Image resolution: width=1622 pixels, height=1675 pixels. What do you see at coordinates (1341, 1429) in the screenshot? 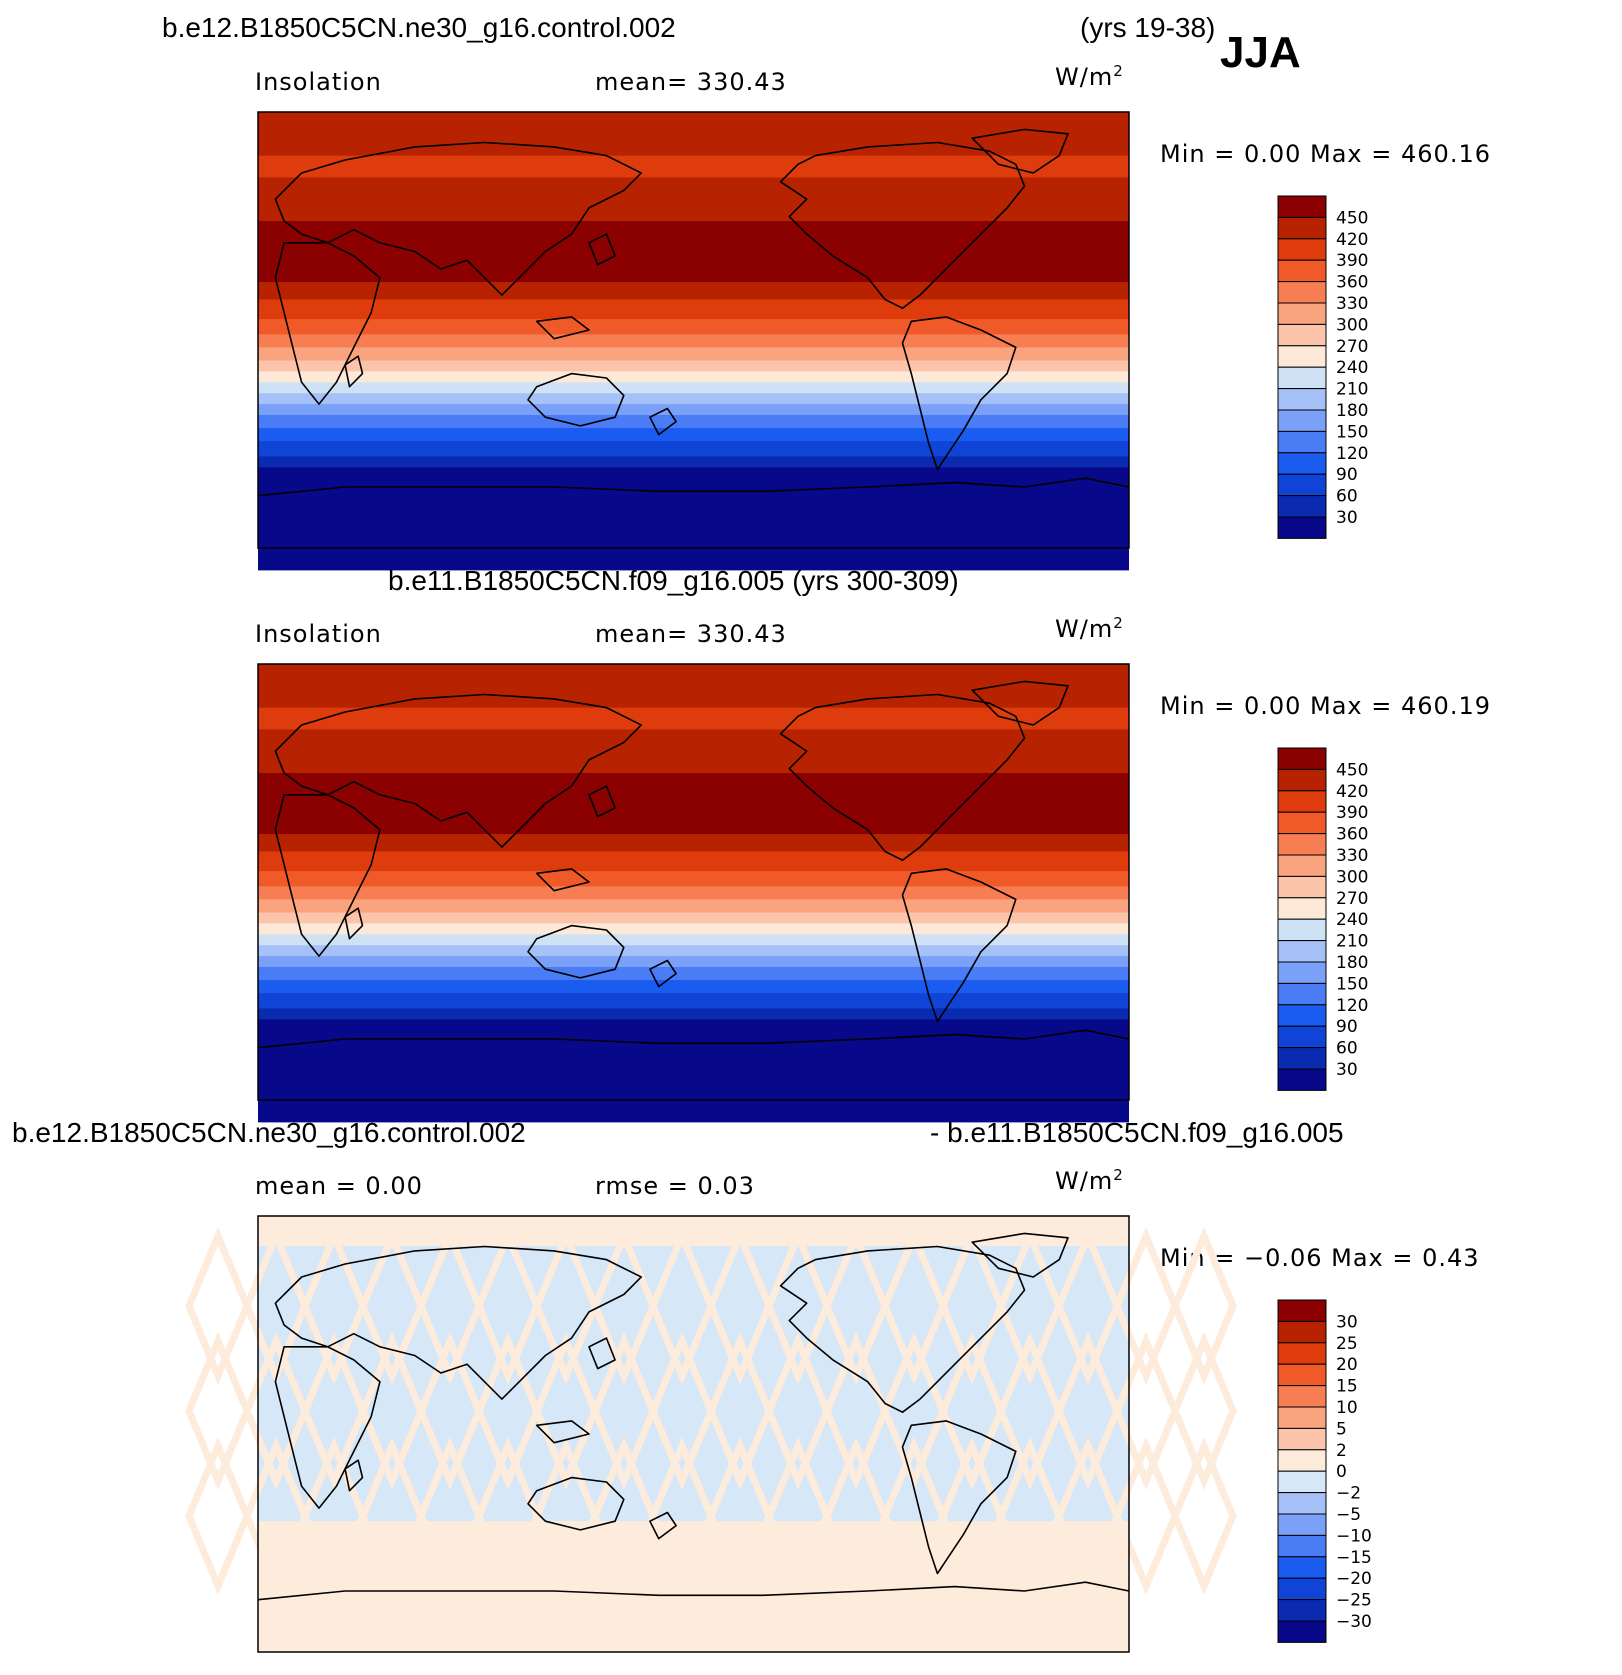
I see `colorbar-tick-label: 5` at bounding box center [1341, 1429].